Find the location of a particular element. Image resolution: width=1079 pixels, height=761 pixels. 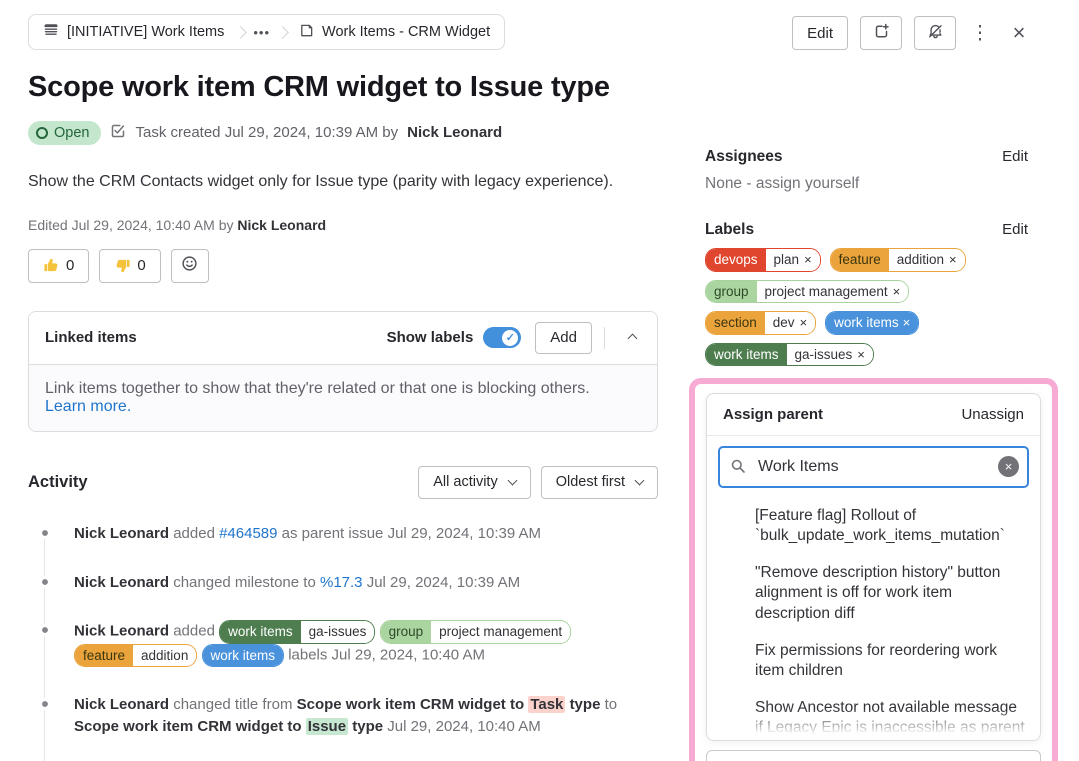

clear-search-button: × is located at coordinates (1008, 466).